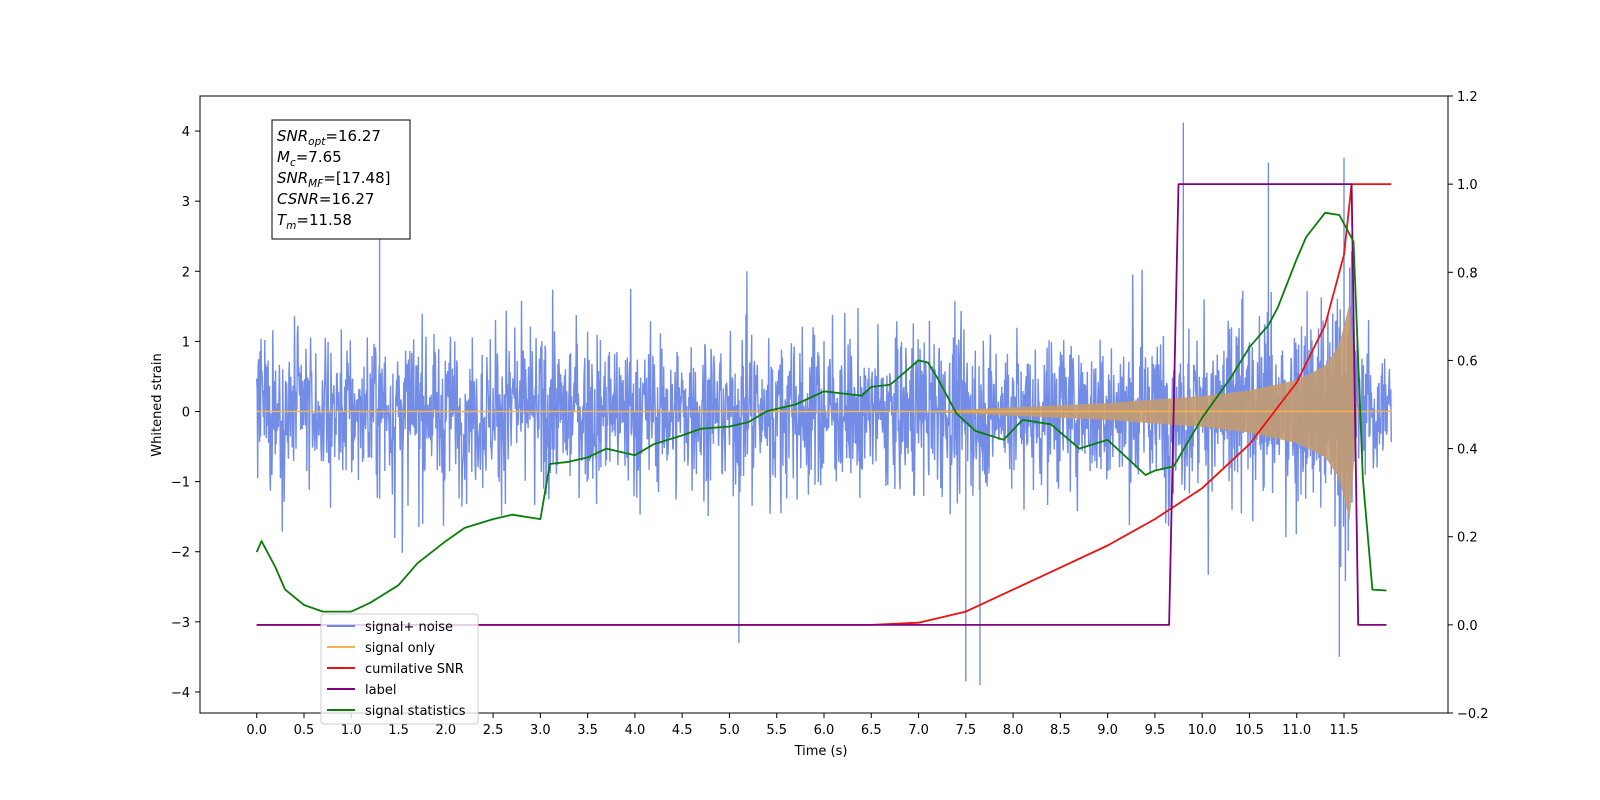 The height and width of the screenshot is (800, 1600). I want to click on y-tick-label-left: 2, so click(186, 272).